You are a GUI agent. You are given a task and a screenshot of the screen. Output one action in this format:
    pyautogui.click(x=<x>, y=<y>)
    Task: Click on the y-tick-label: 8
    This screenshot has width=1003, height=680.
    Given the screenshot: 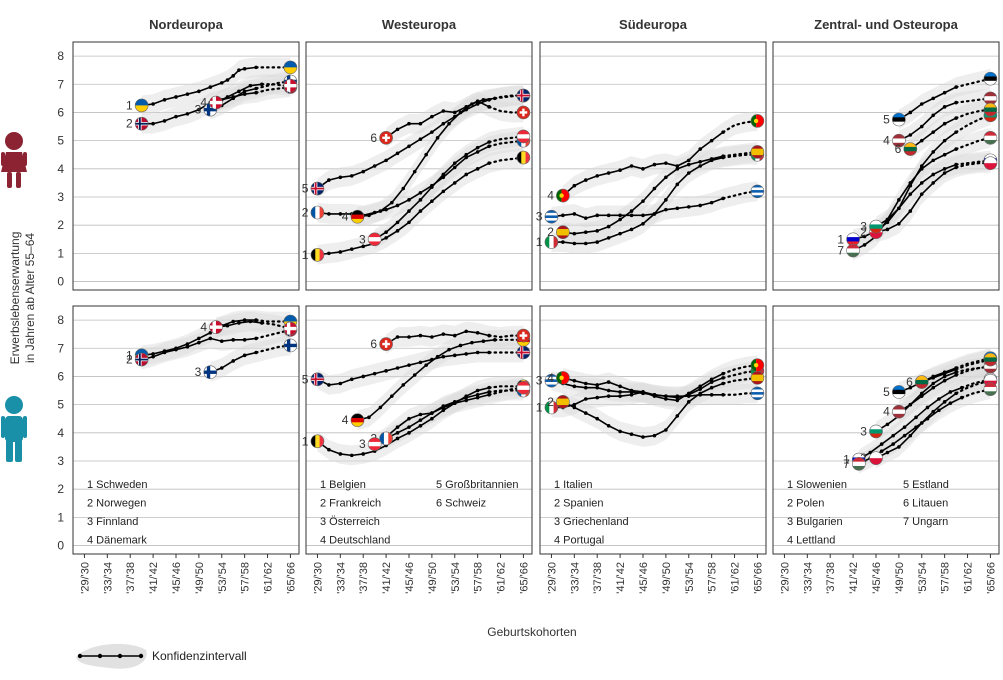 What is the action you would take?
    pyautogui.click(x=60, y=320)
    